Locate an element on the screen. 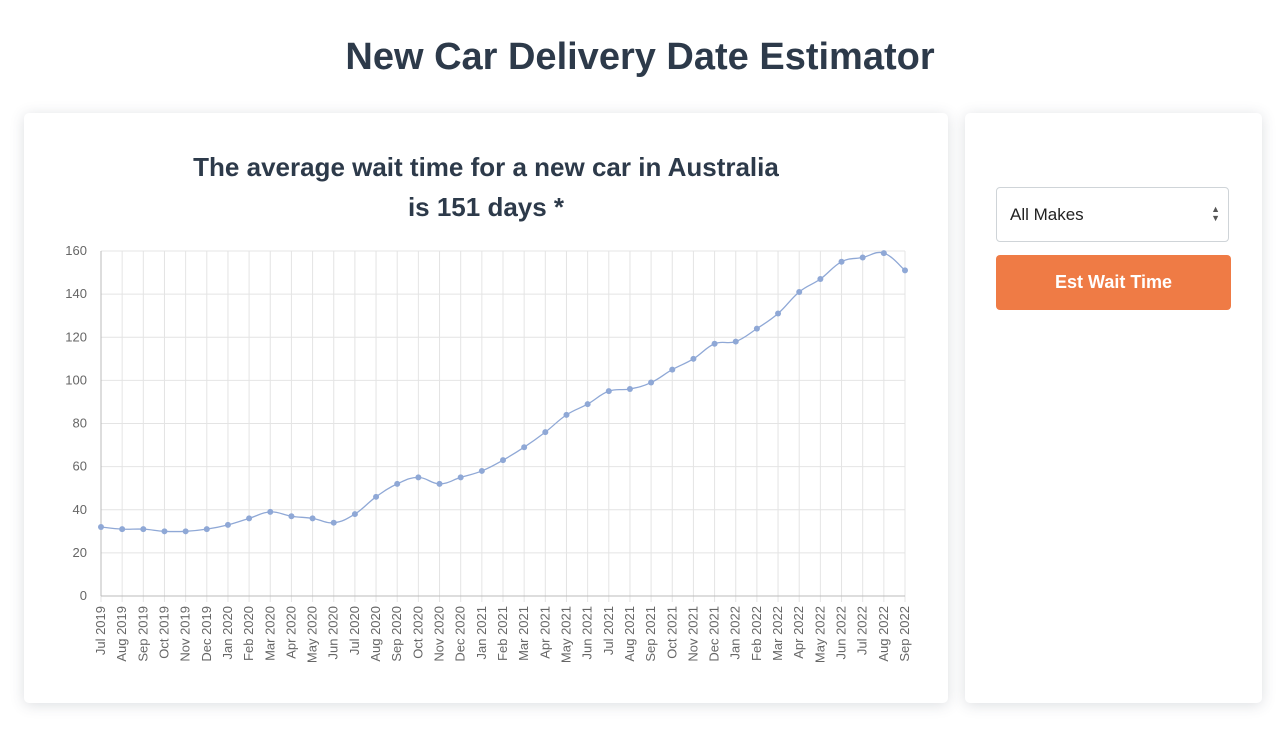 Image resolution: width=1280 pixels, height=735 pixels. y-tick-label: 60 is located at coordinates (80, 466).